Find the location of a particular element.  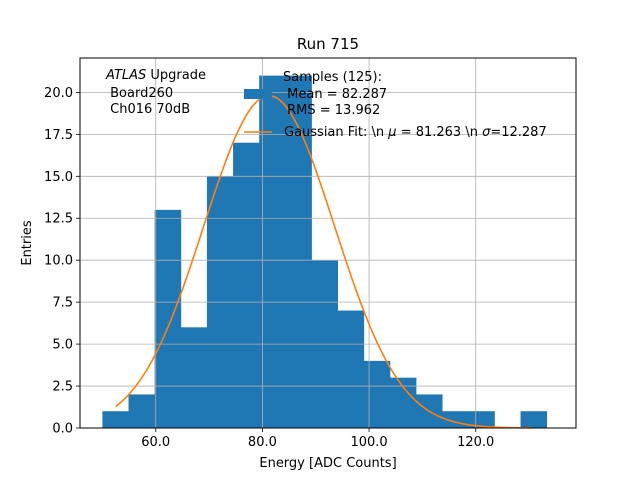

chart-title: Run 715 is located at coordinates (328, 44).